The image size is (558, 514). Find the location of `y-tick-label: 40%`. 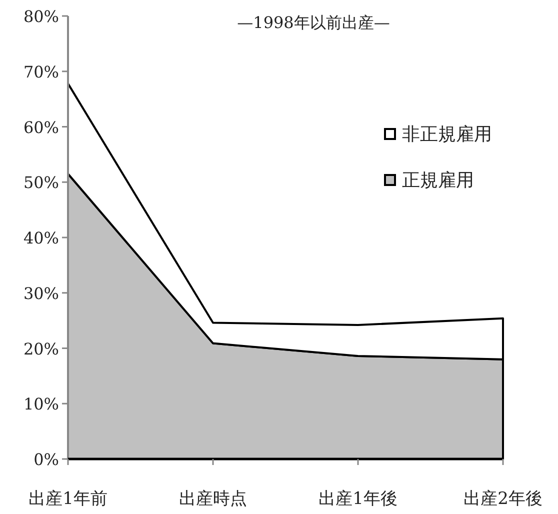

y-tick-label: 40% is located at coordinates (41, 238).